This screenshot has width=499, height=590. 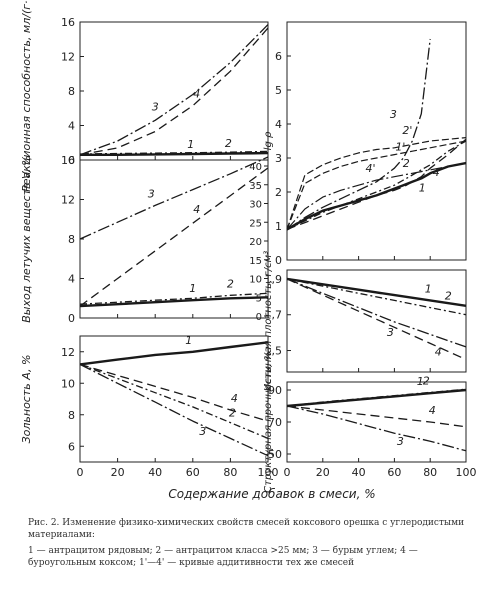 I want to click on x-tick-label: 60, so click(x=394, y=472).